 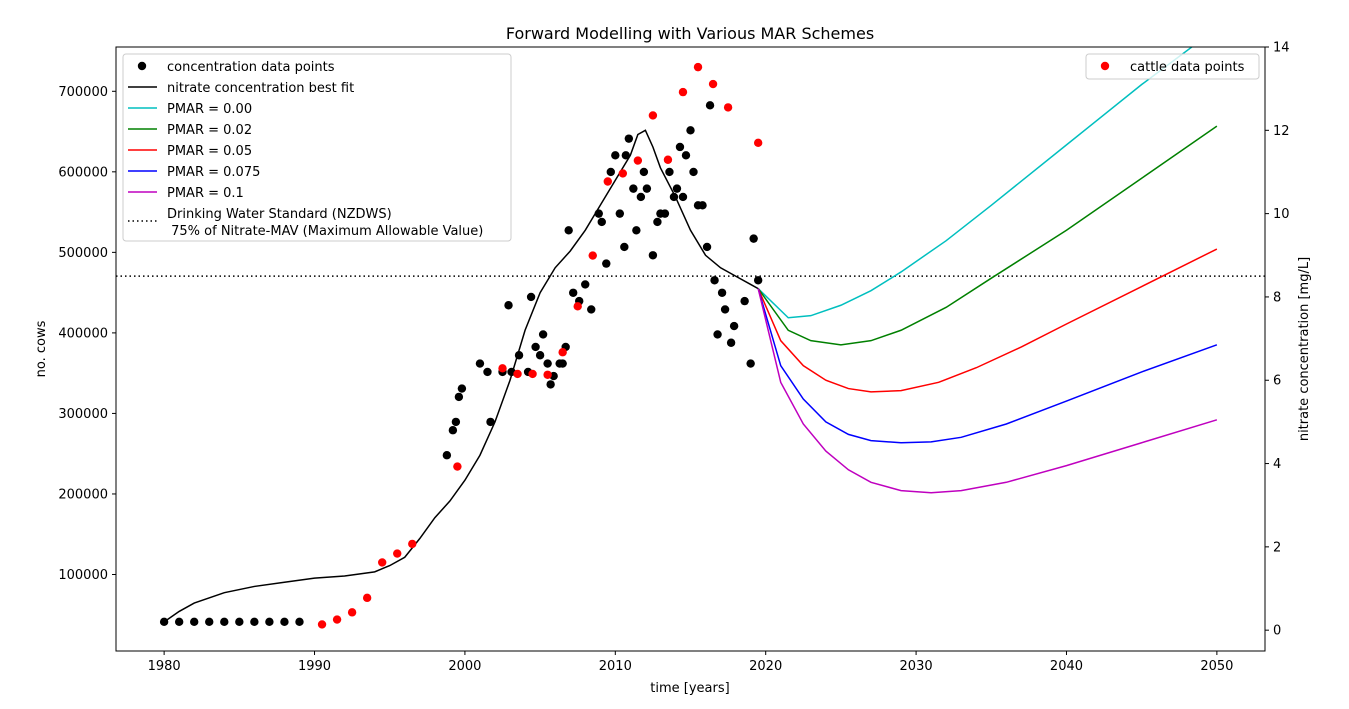 I want to click on right-y-tick-label: 2, so click(x=1277, y=547).